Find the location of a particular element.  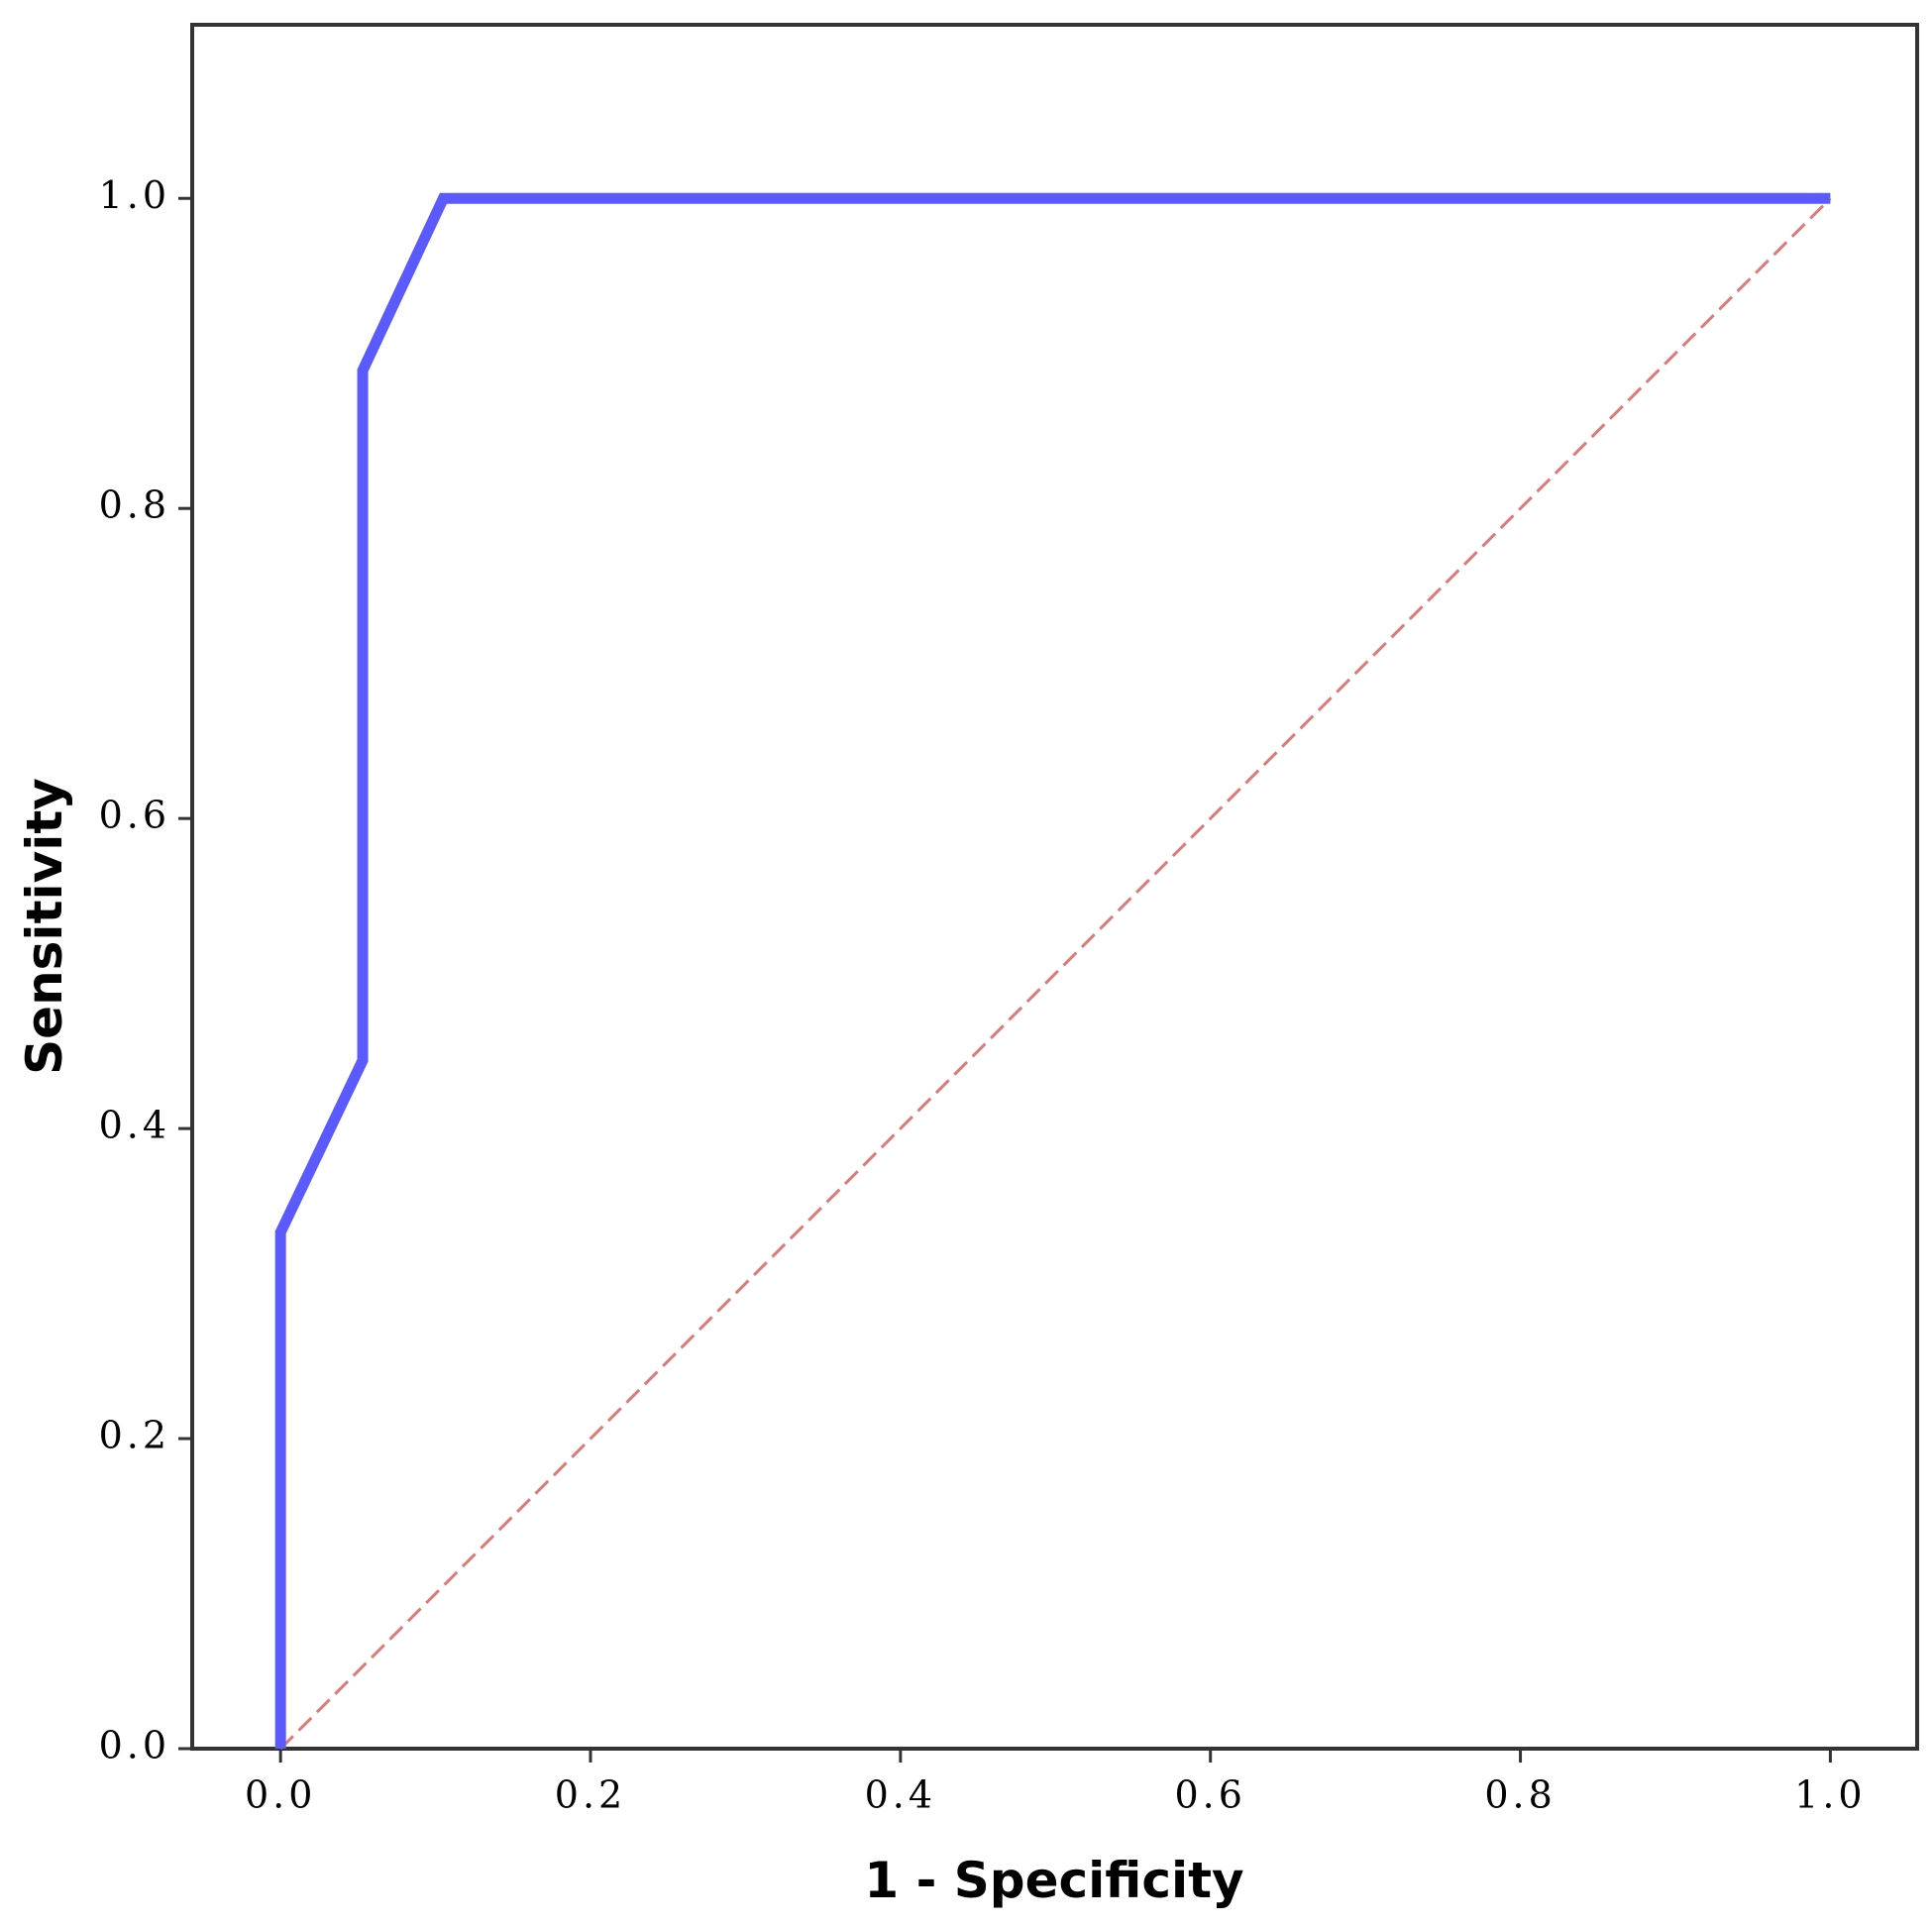

y-tick-label: 0.8 is located at coordinates (134, 505).